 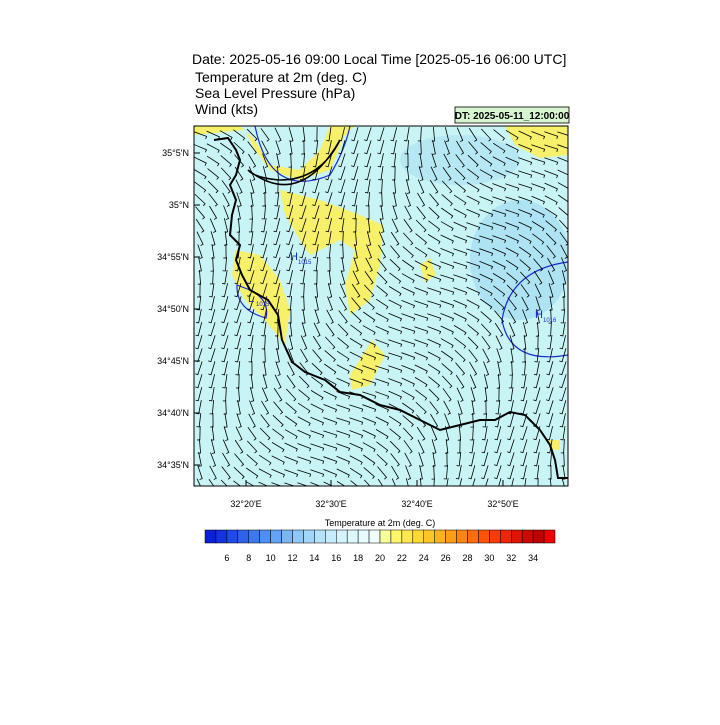 I want to click on colorbar-label: 22, so click(x=402, y=558).